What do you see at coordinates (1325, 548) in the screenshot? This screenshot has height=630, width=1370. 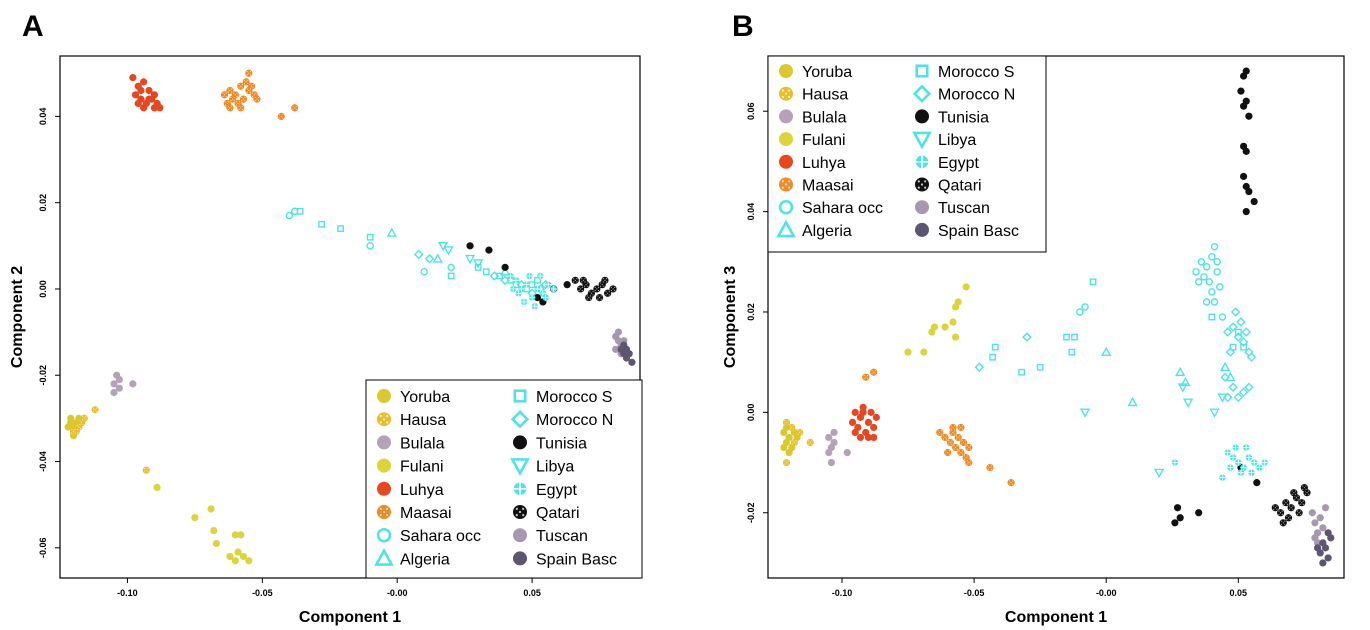 I see `point-spain-basc` at bounding box center [1325, 548].